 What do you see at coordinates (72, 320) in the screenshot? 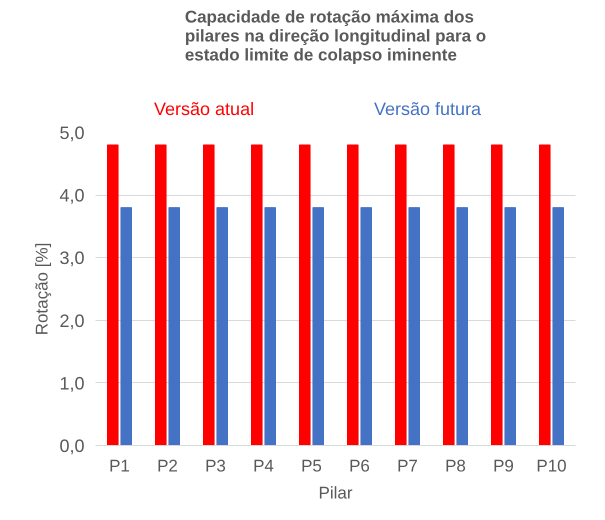
I see `y-tick-label: 2,0` at bounding box center [72, 320].